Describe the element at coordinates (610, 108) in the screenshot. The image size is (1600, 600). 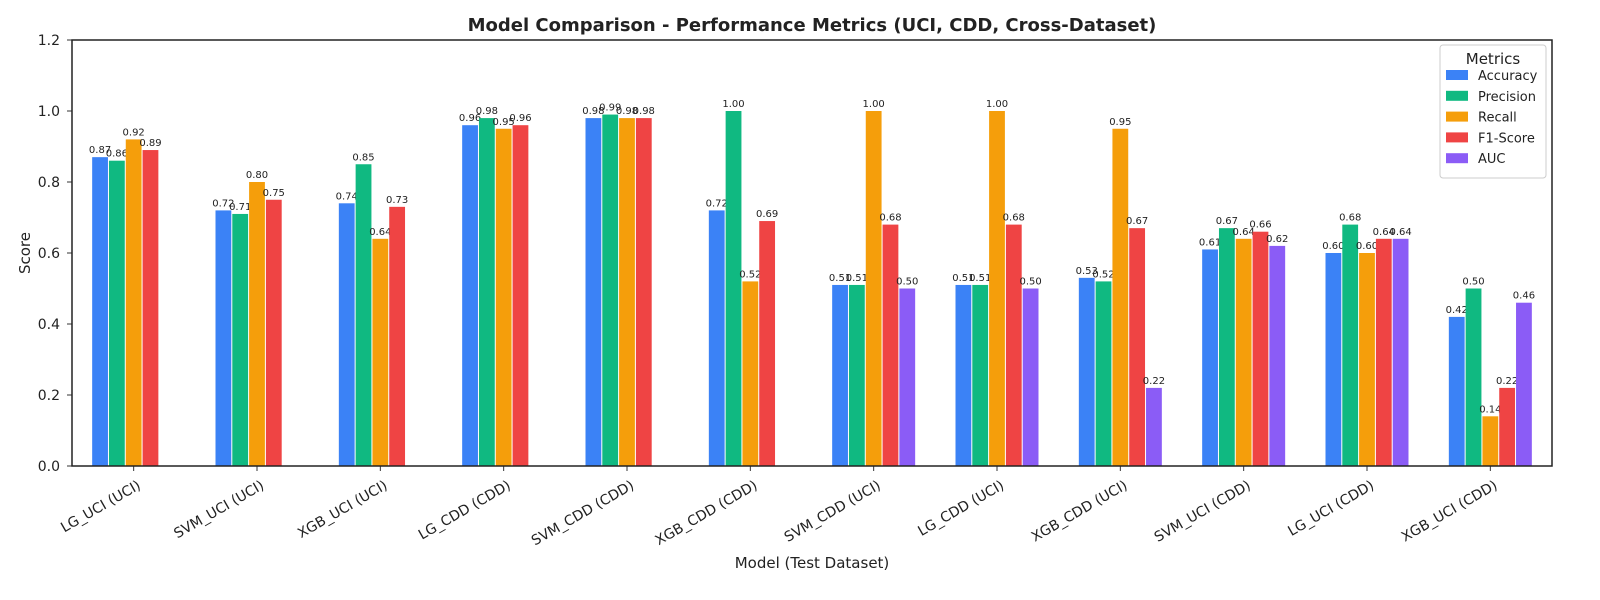
I see `bar-value-label: 0.99` at that location.